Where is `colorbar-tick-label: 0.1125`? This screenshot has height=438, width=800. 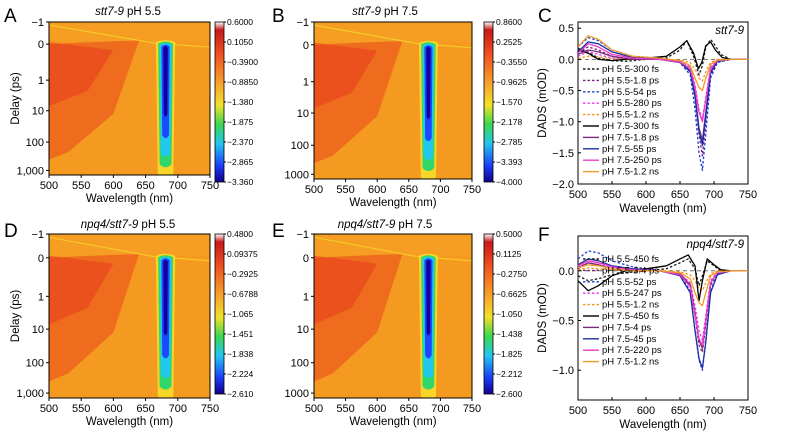
colorbar-tick-label: 0.1125 is located at coordinates (509, 254).